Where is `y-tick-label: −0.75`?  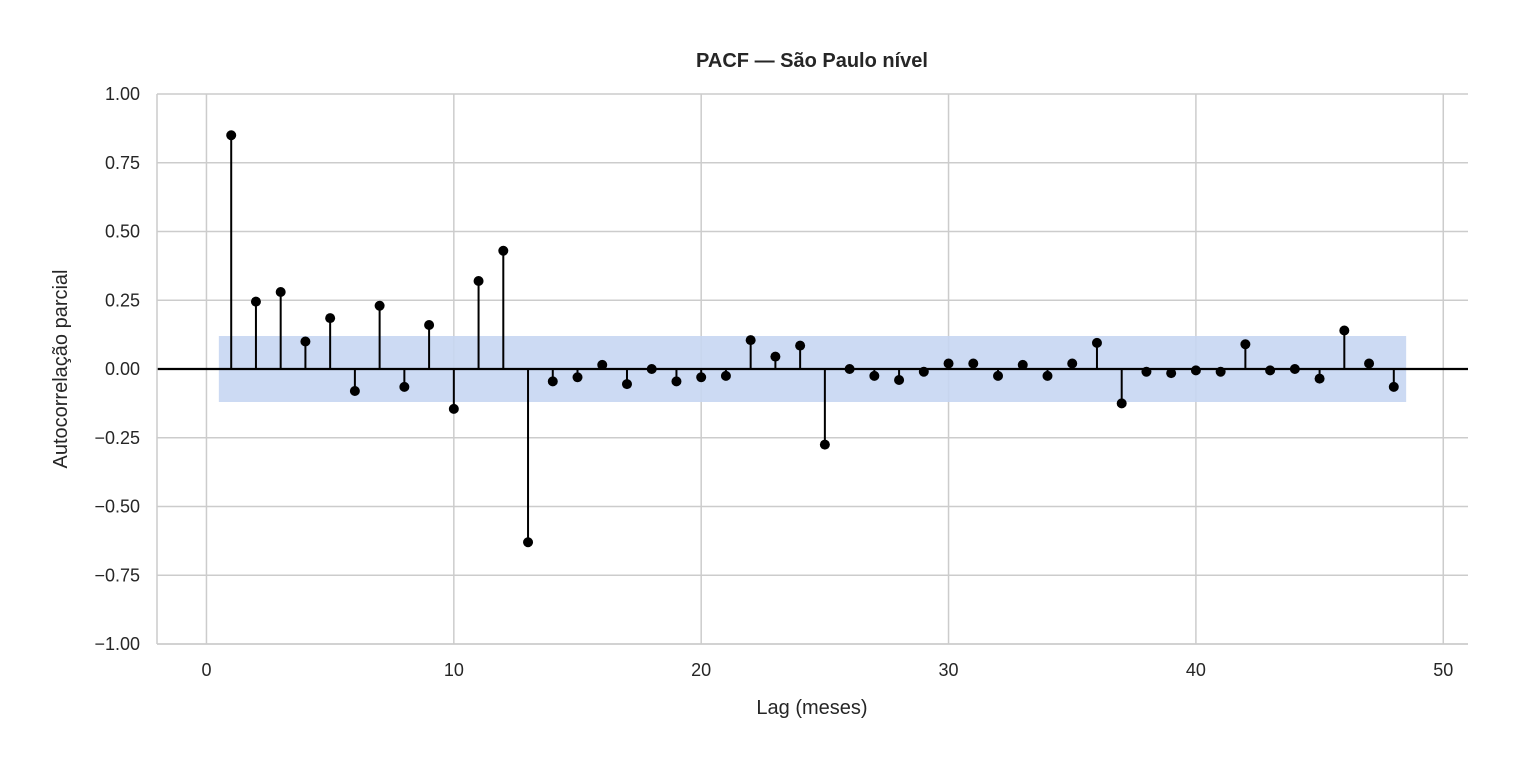
y-tick-label: −0.75 is located at coordinates (117, 575).